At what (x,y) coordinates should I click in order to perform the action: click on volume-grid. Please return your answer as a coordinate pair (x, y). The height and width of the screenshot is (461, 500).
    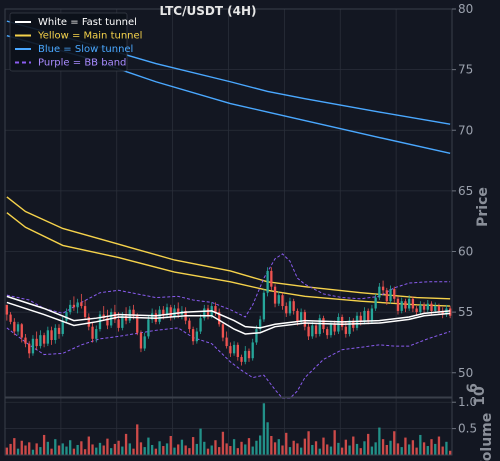
    Looking at the image, I should click on (228, 426).